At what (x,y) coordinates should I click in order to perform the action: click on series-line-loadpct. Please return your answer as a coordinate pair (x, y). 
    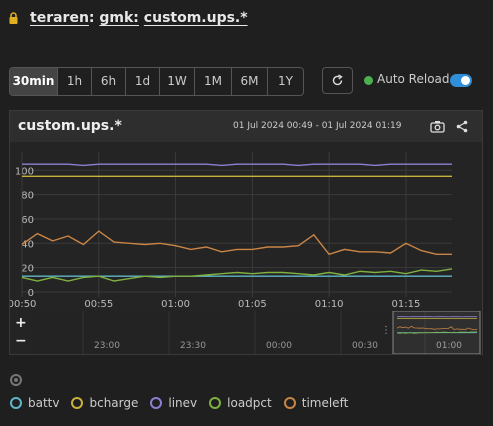
    Looking at the image, I should click on (237, 275).